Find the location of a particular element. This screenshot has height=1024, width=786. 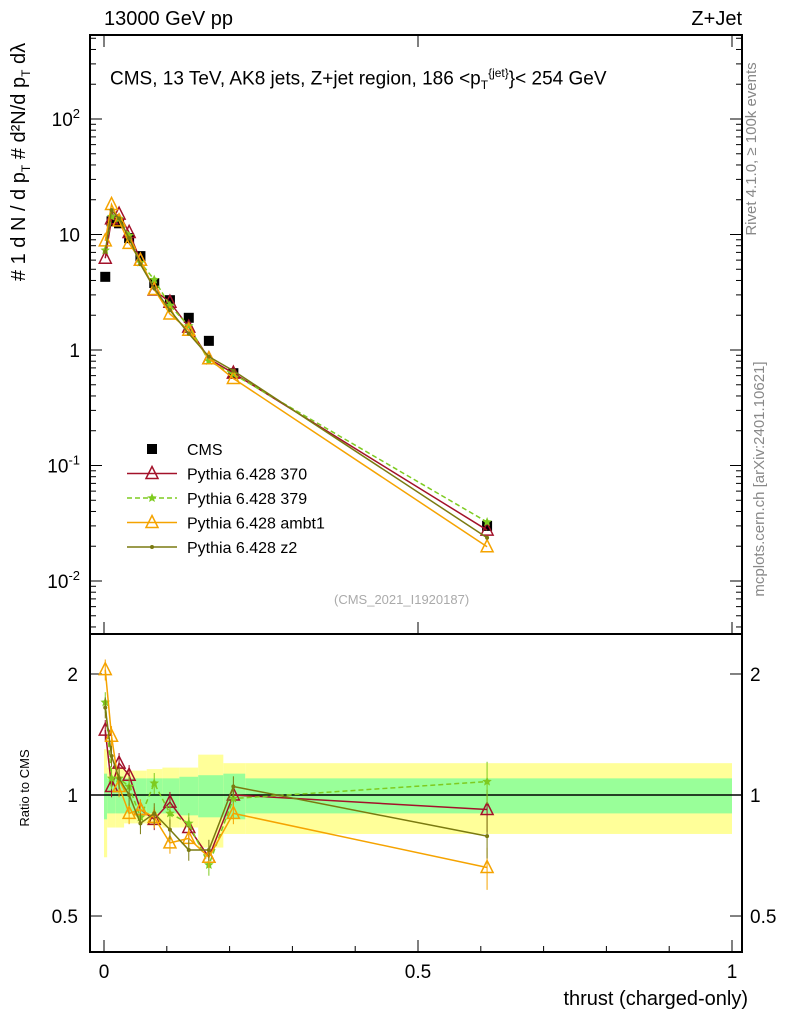

y-tick-label: 10⁻¹ is located at coordinates (63, 465).